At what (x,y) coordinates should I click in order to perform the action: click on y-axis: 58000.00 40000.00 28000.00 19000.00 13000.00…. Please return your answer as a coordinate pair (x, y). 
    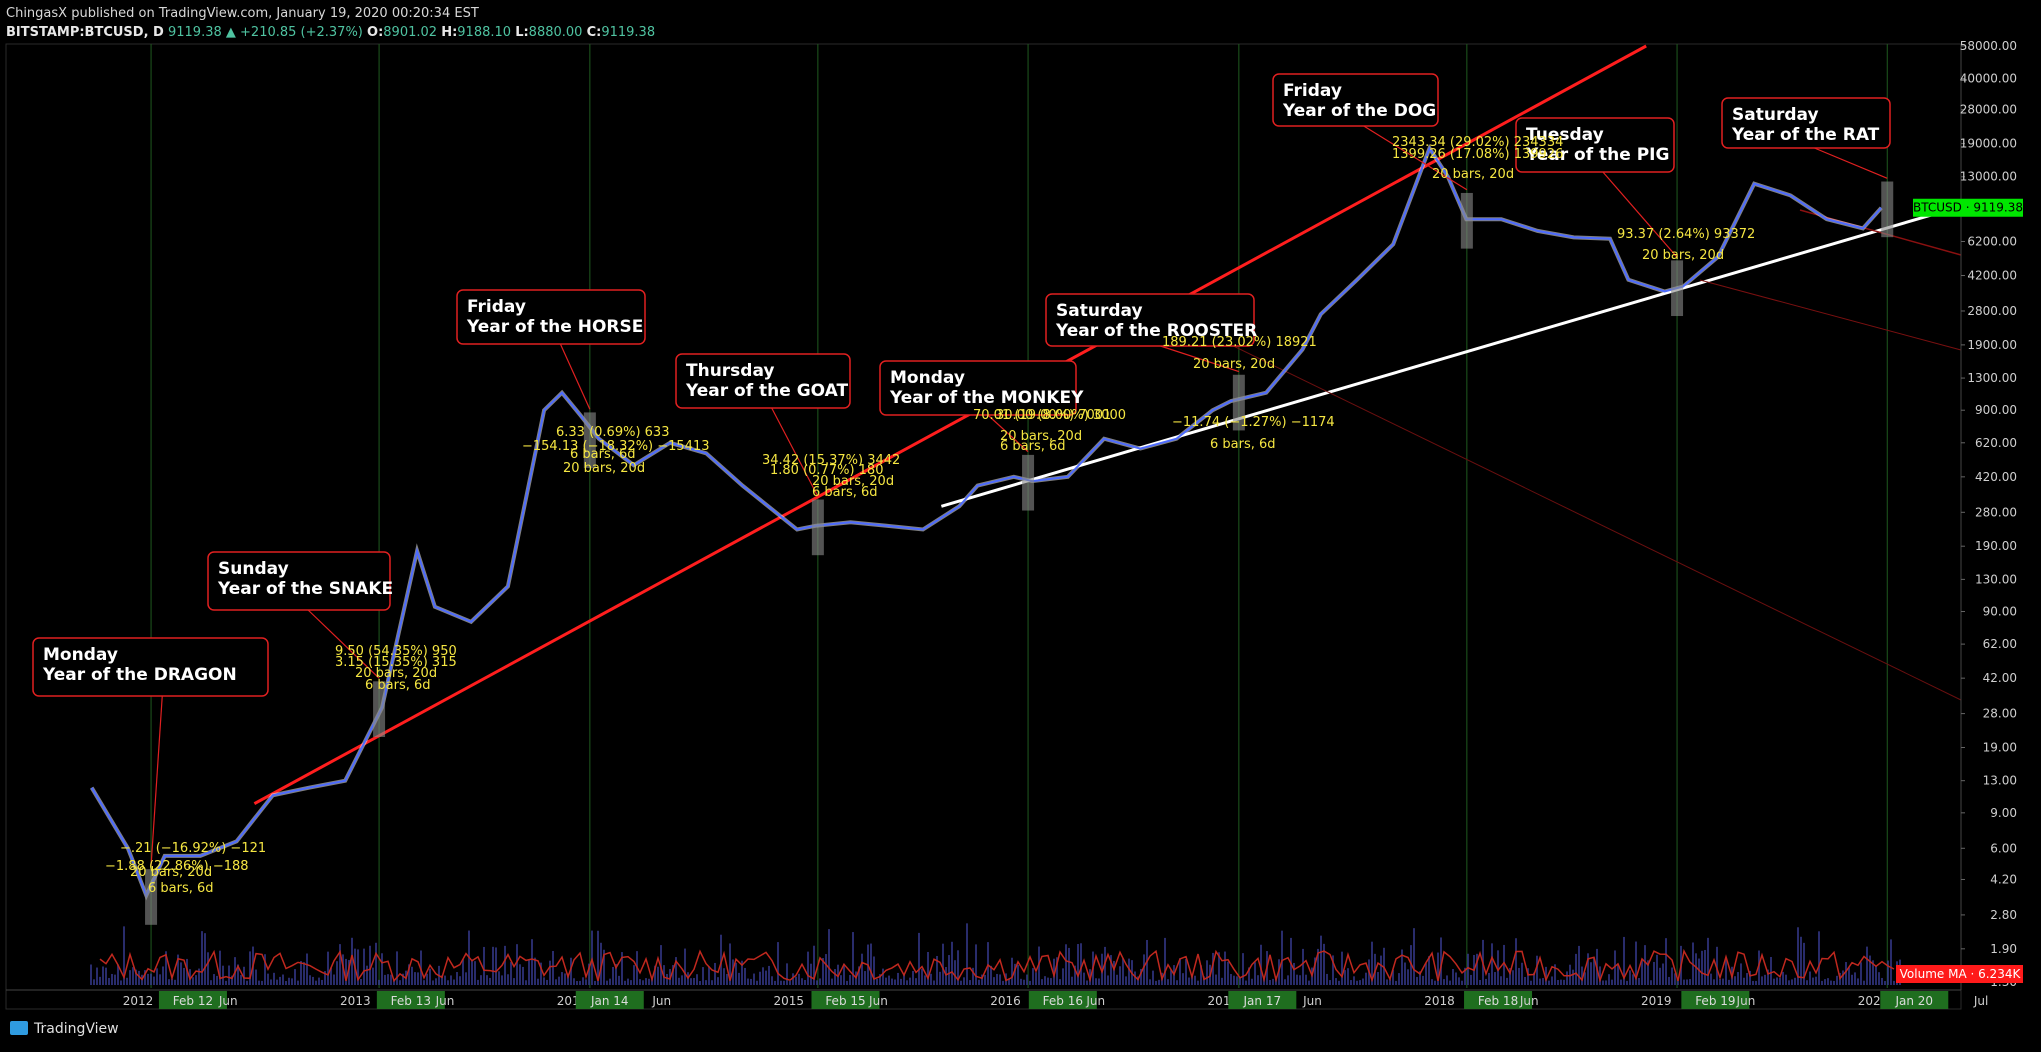
    Looking at the image, I should click on (1988, 514).